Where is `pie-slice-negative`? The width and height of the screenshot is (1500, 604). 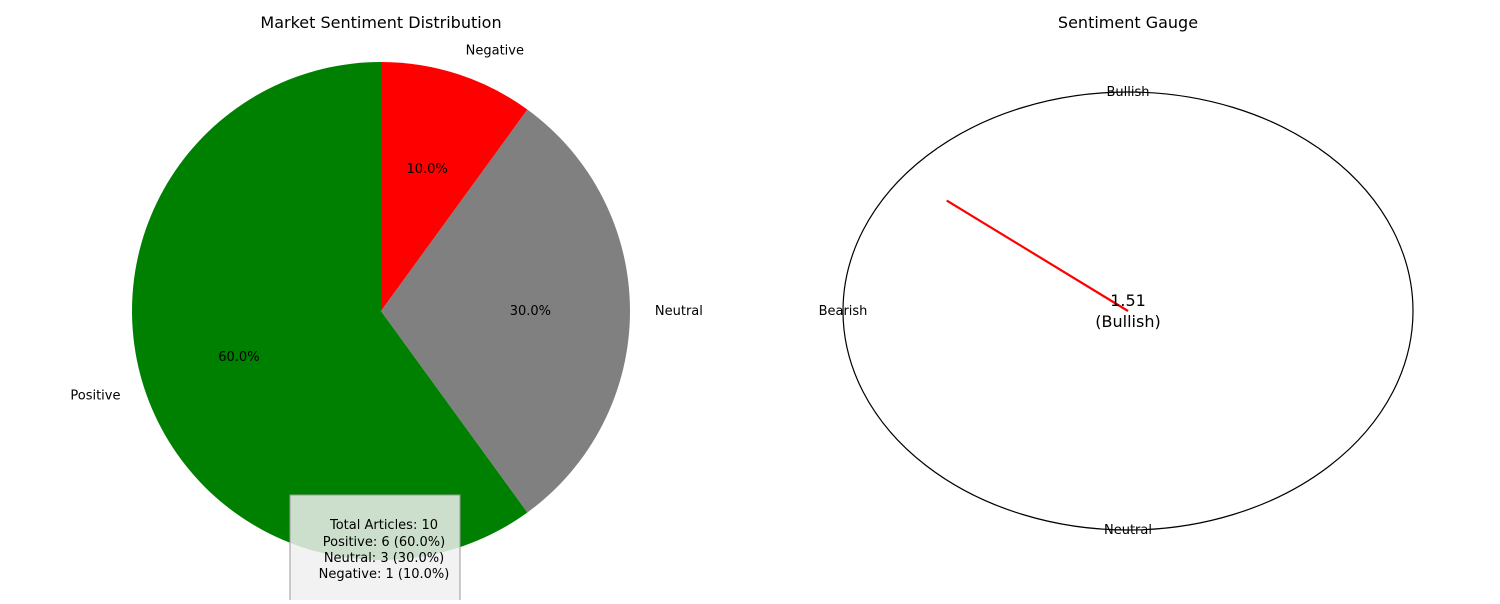 pie-slice-negative is located at coordinates (454, 186).